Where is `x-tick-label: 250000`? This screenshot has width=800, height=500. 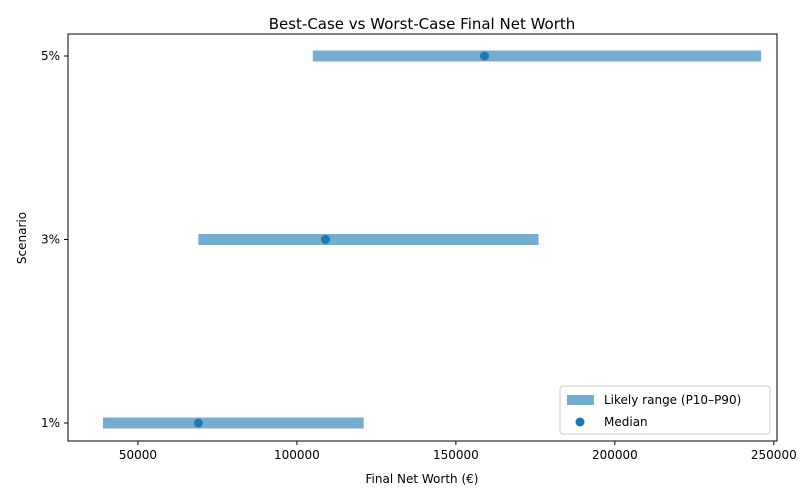 x-tick-label: 250000 is located at coordinates (774, 455).